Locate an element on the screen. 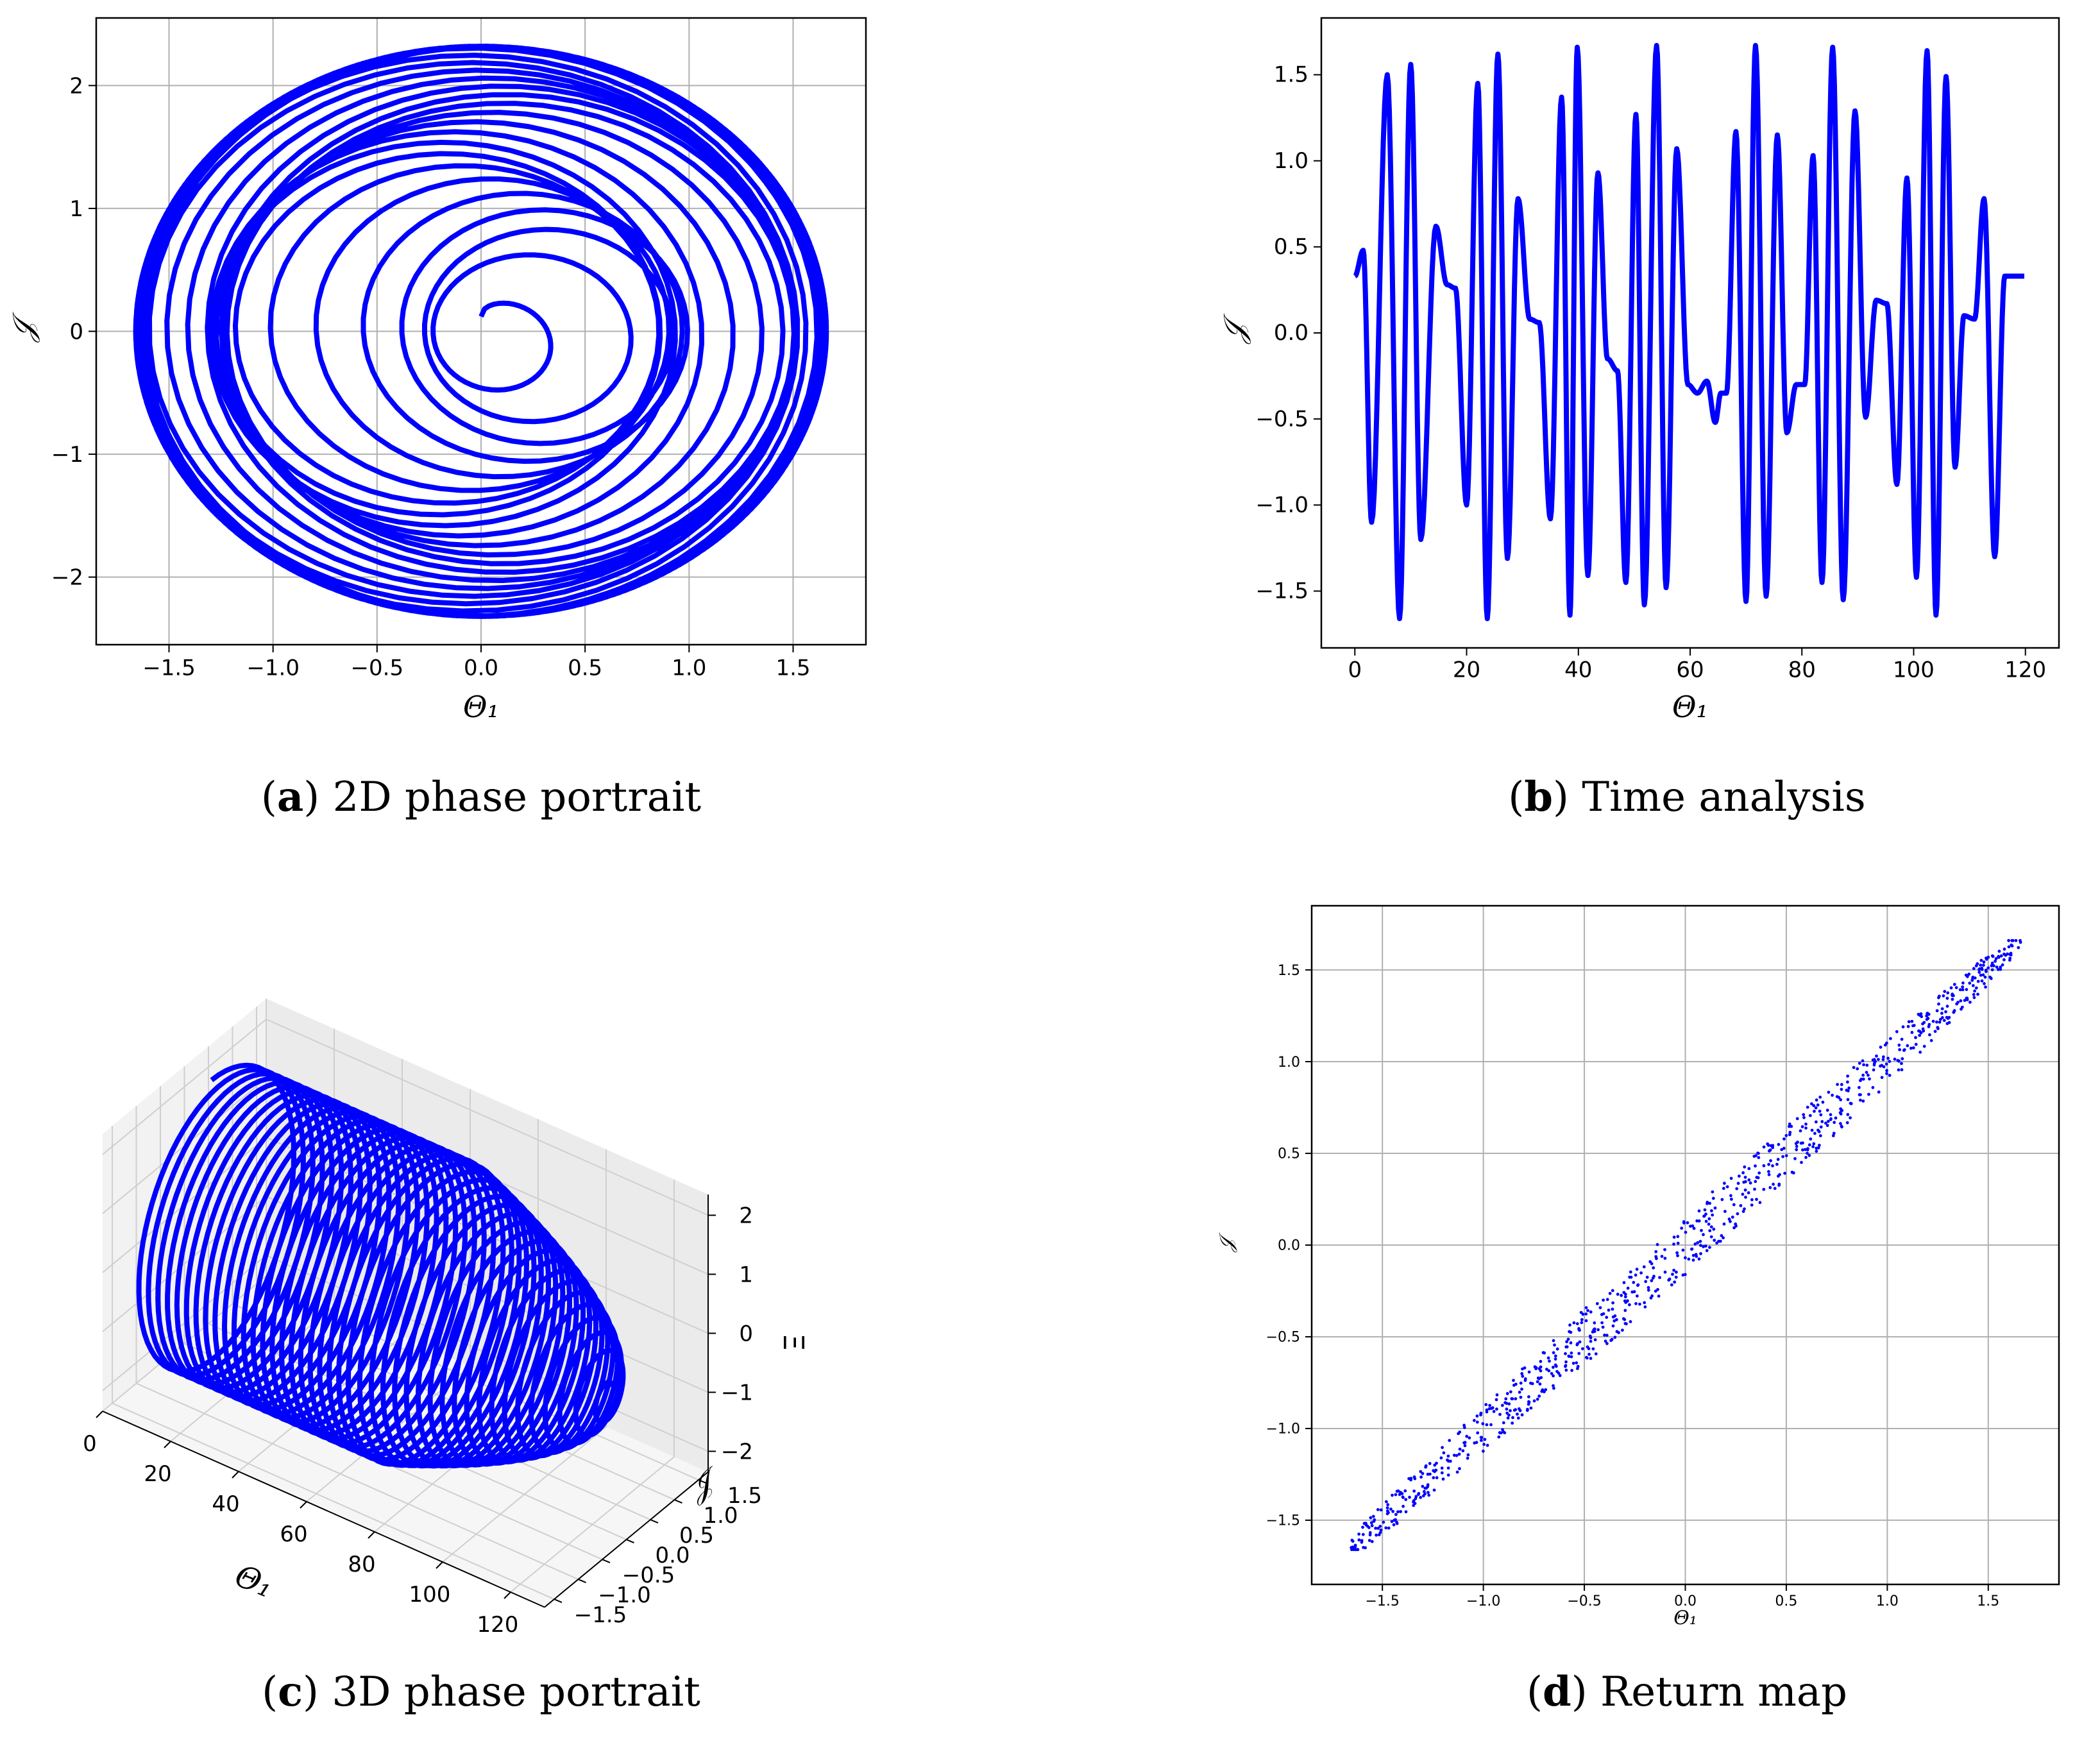  z-axis-label: Ξ is located at coordinates (793, 1343).